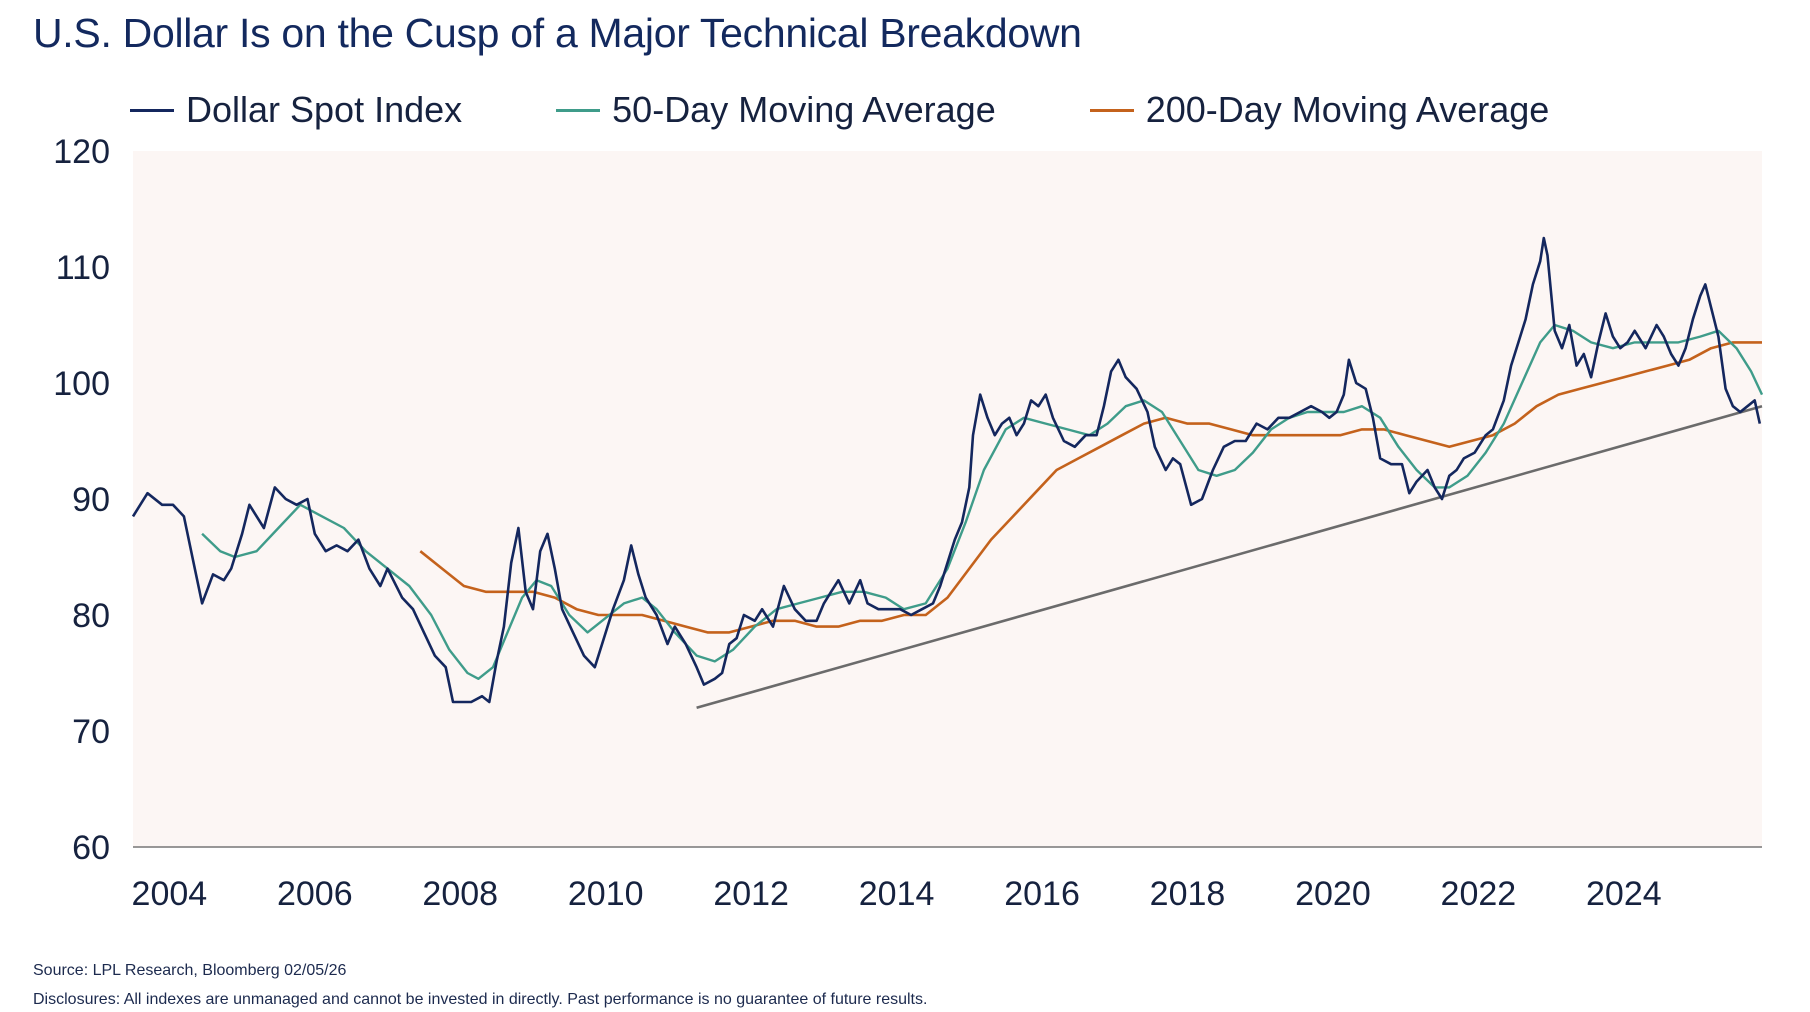 This screenshot has height=1012, width=1810. I want to click on legend-swatch-ma200, so click(1111, 110).